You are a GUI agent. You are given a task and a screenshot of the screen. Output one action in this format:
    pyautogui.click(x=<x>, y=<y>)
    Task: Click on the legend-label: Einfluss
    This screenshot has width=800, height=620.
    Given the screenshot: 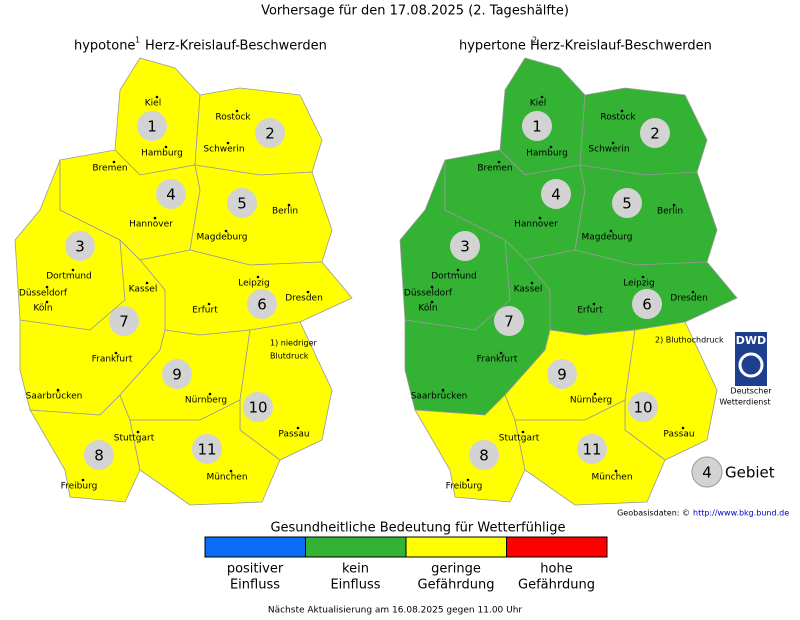 What is the action you would take?
    pyautogui.click(x=355, y=585)
    